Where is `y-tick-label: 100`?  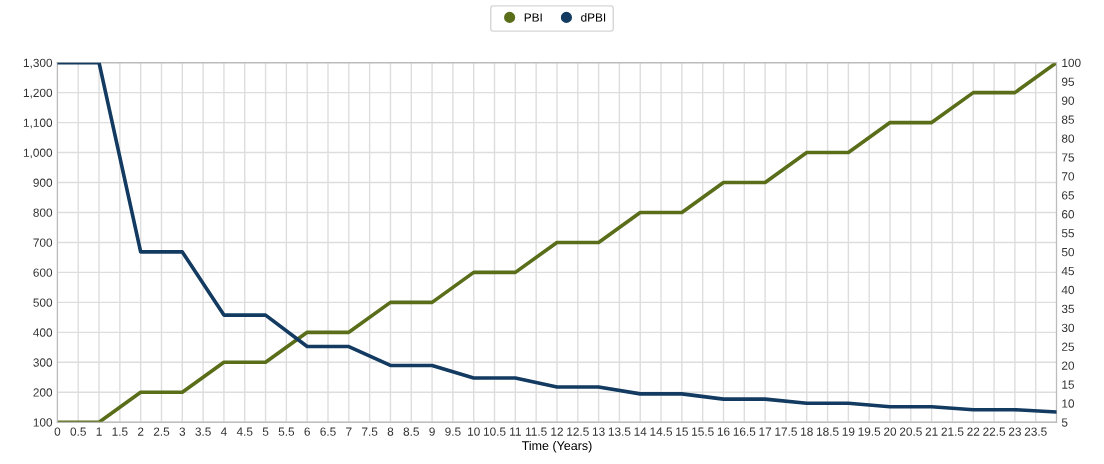 y-tick-label: 100 is located at coordinates (43, 422).